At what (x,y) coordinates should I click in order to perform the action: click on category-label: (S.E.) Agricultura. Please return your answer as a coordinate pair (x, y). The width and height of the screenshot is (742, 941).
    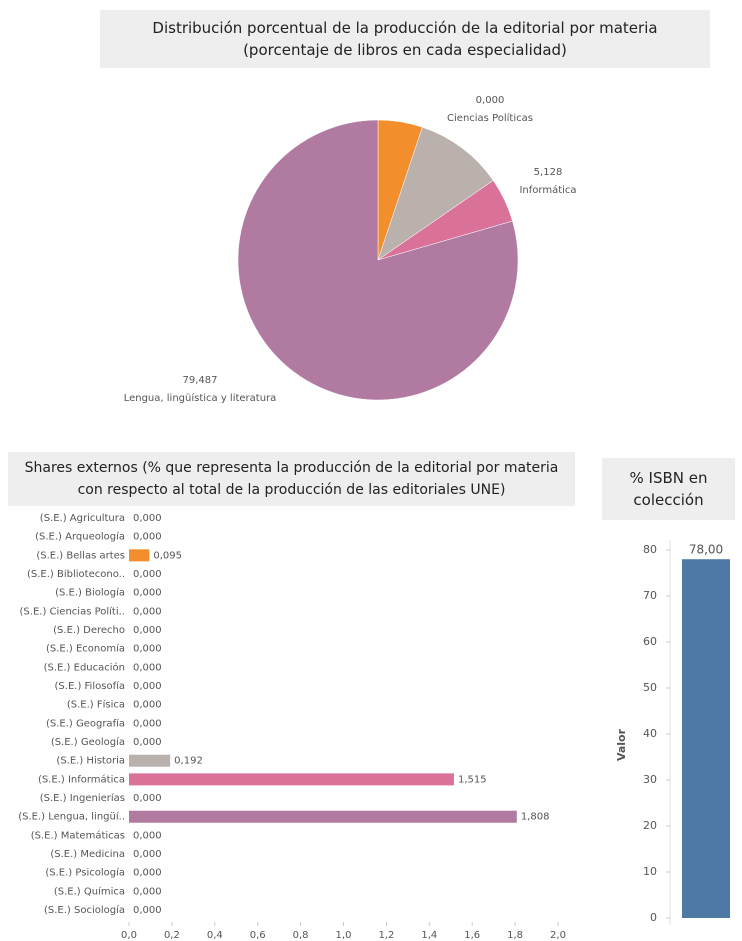
    Looking at the image, I should click on (82, 518).